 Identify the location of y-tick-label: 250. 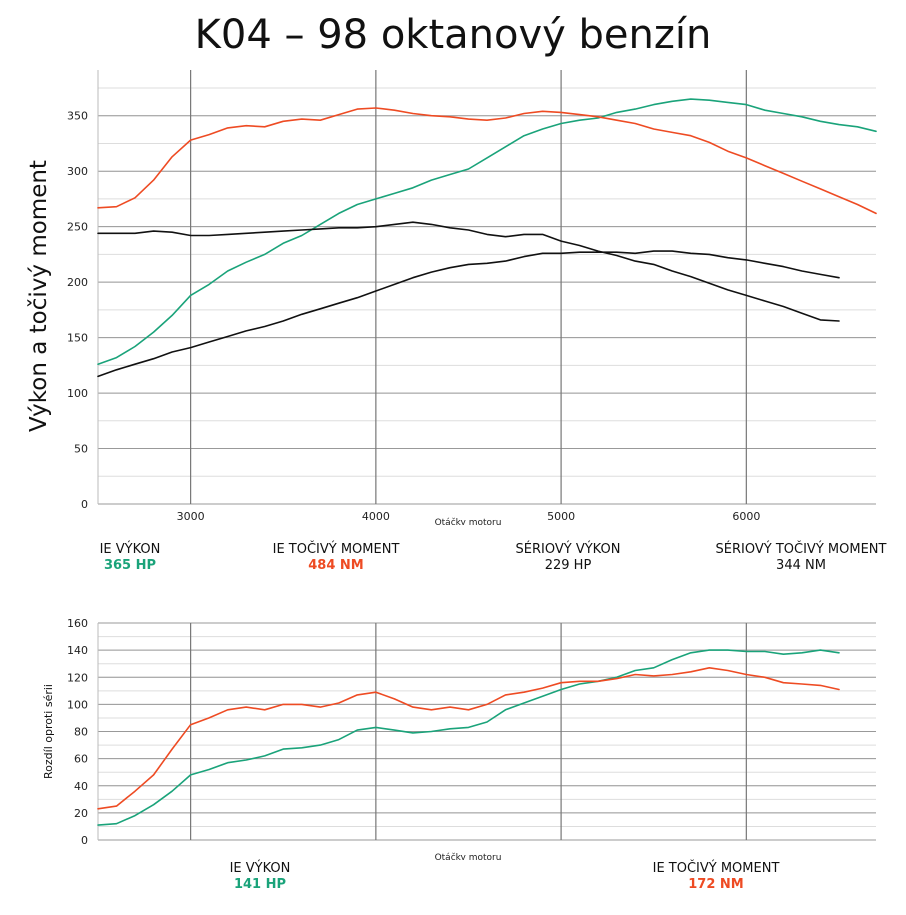
(77, 227).